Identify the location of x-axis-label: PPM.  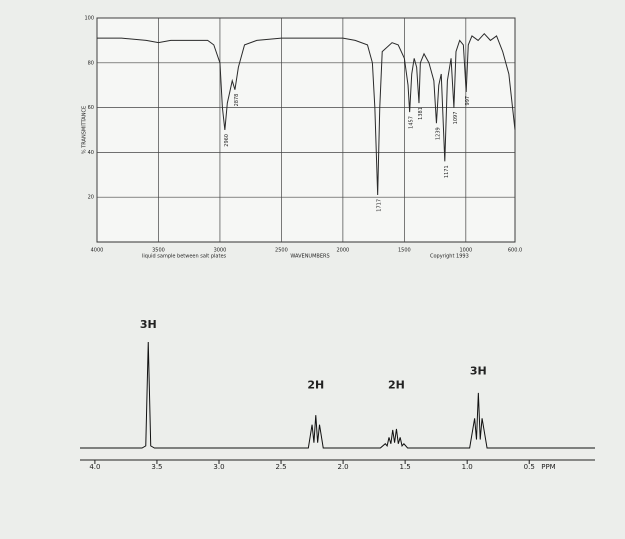
(548, 467).